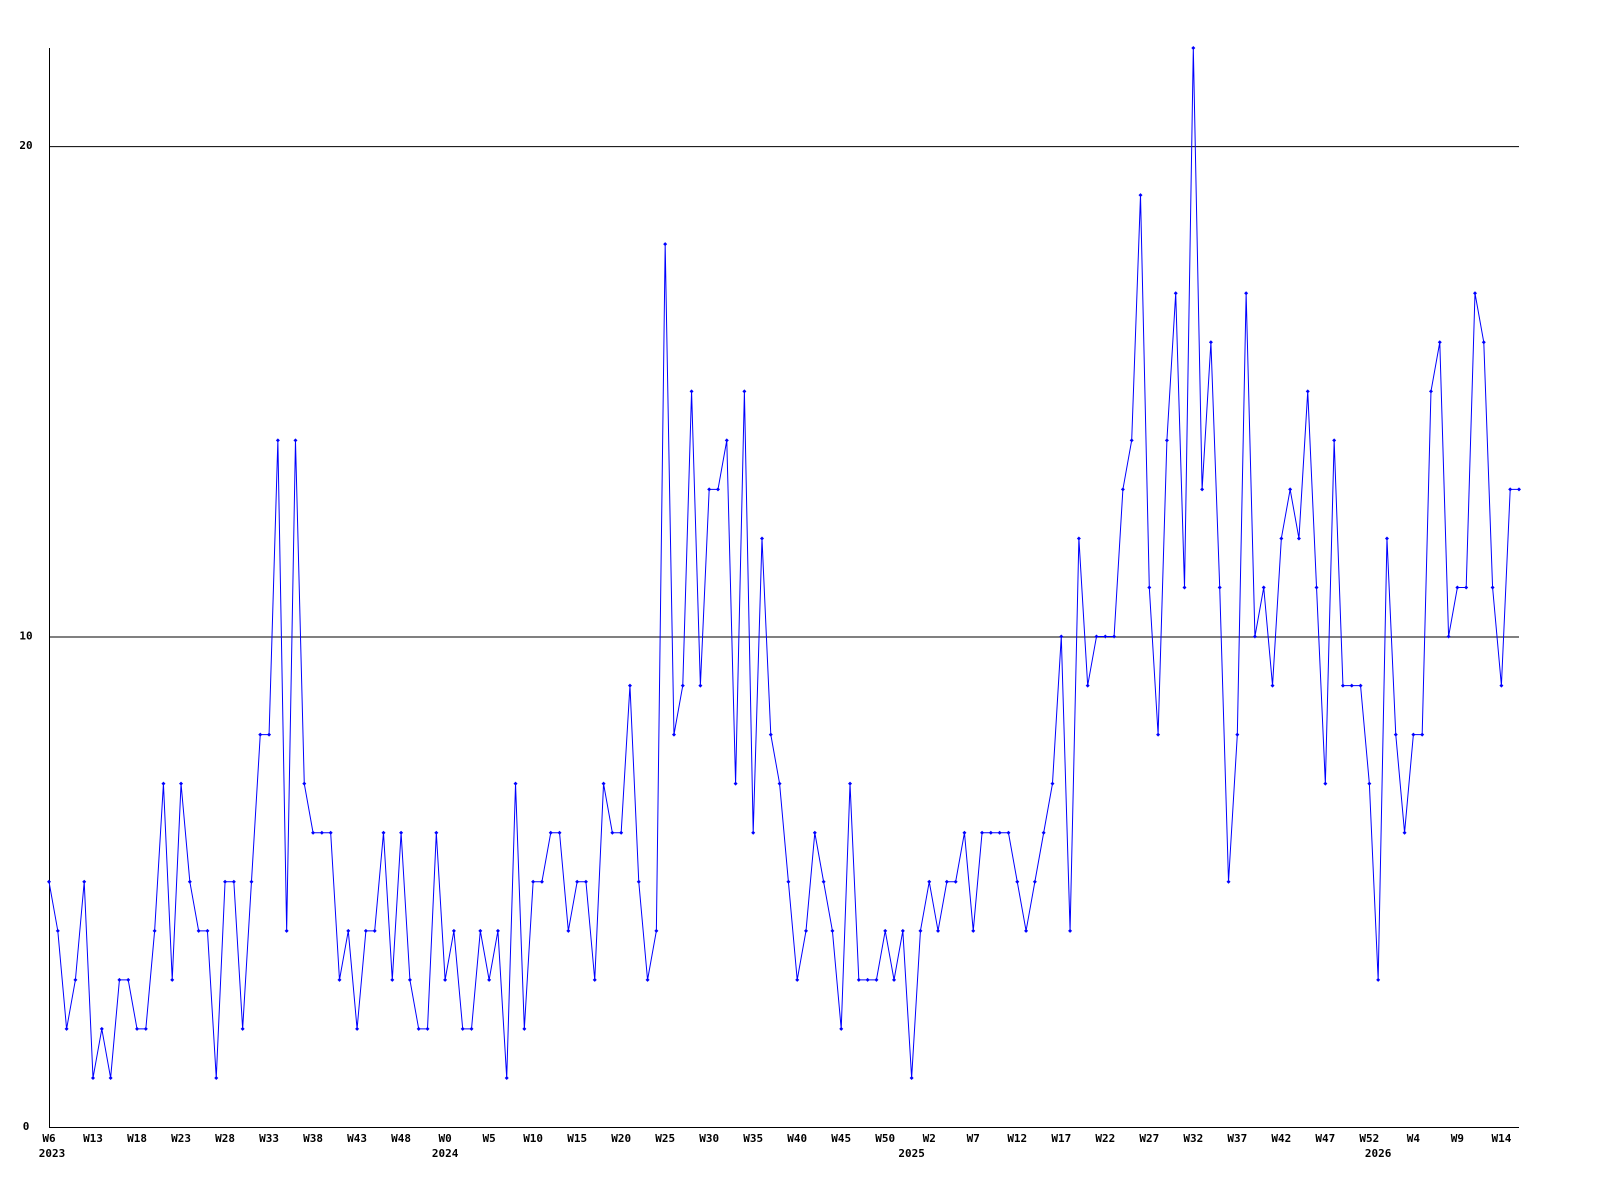 This screenshot has width=1600, height=1200. What do you see at coordinates (1017, 1138) in the screenshot?
I see `x-tick-label: W12` at bounding box center [1017, 1138].